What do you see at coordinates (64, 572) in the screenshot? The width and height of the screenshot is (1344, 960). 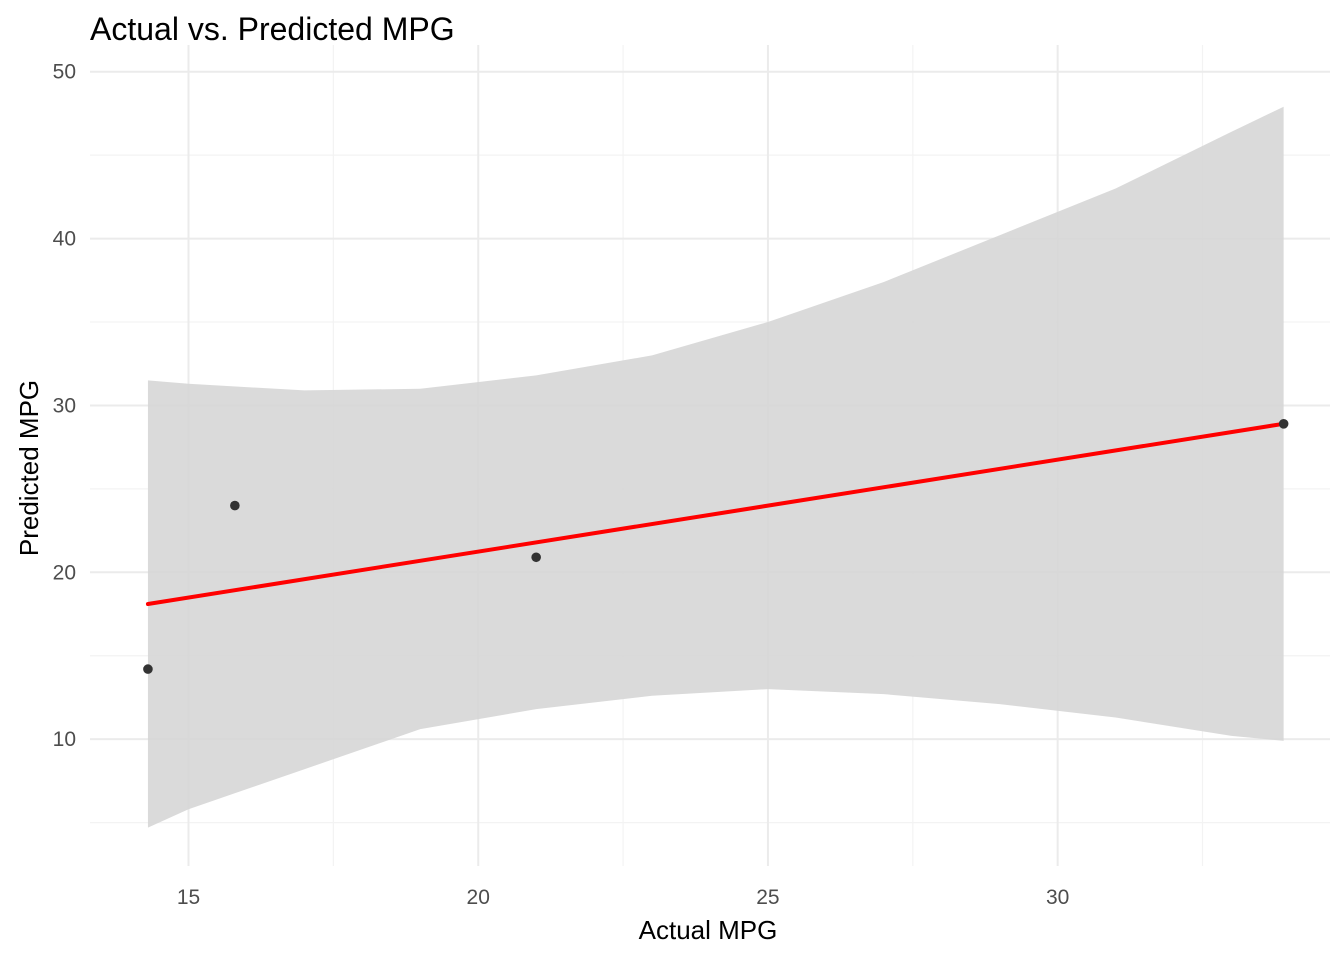 I see `y-tick-label: 20` at bounding box center [64, 572].